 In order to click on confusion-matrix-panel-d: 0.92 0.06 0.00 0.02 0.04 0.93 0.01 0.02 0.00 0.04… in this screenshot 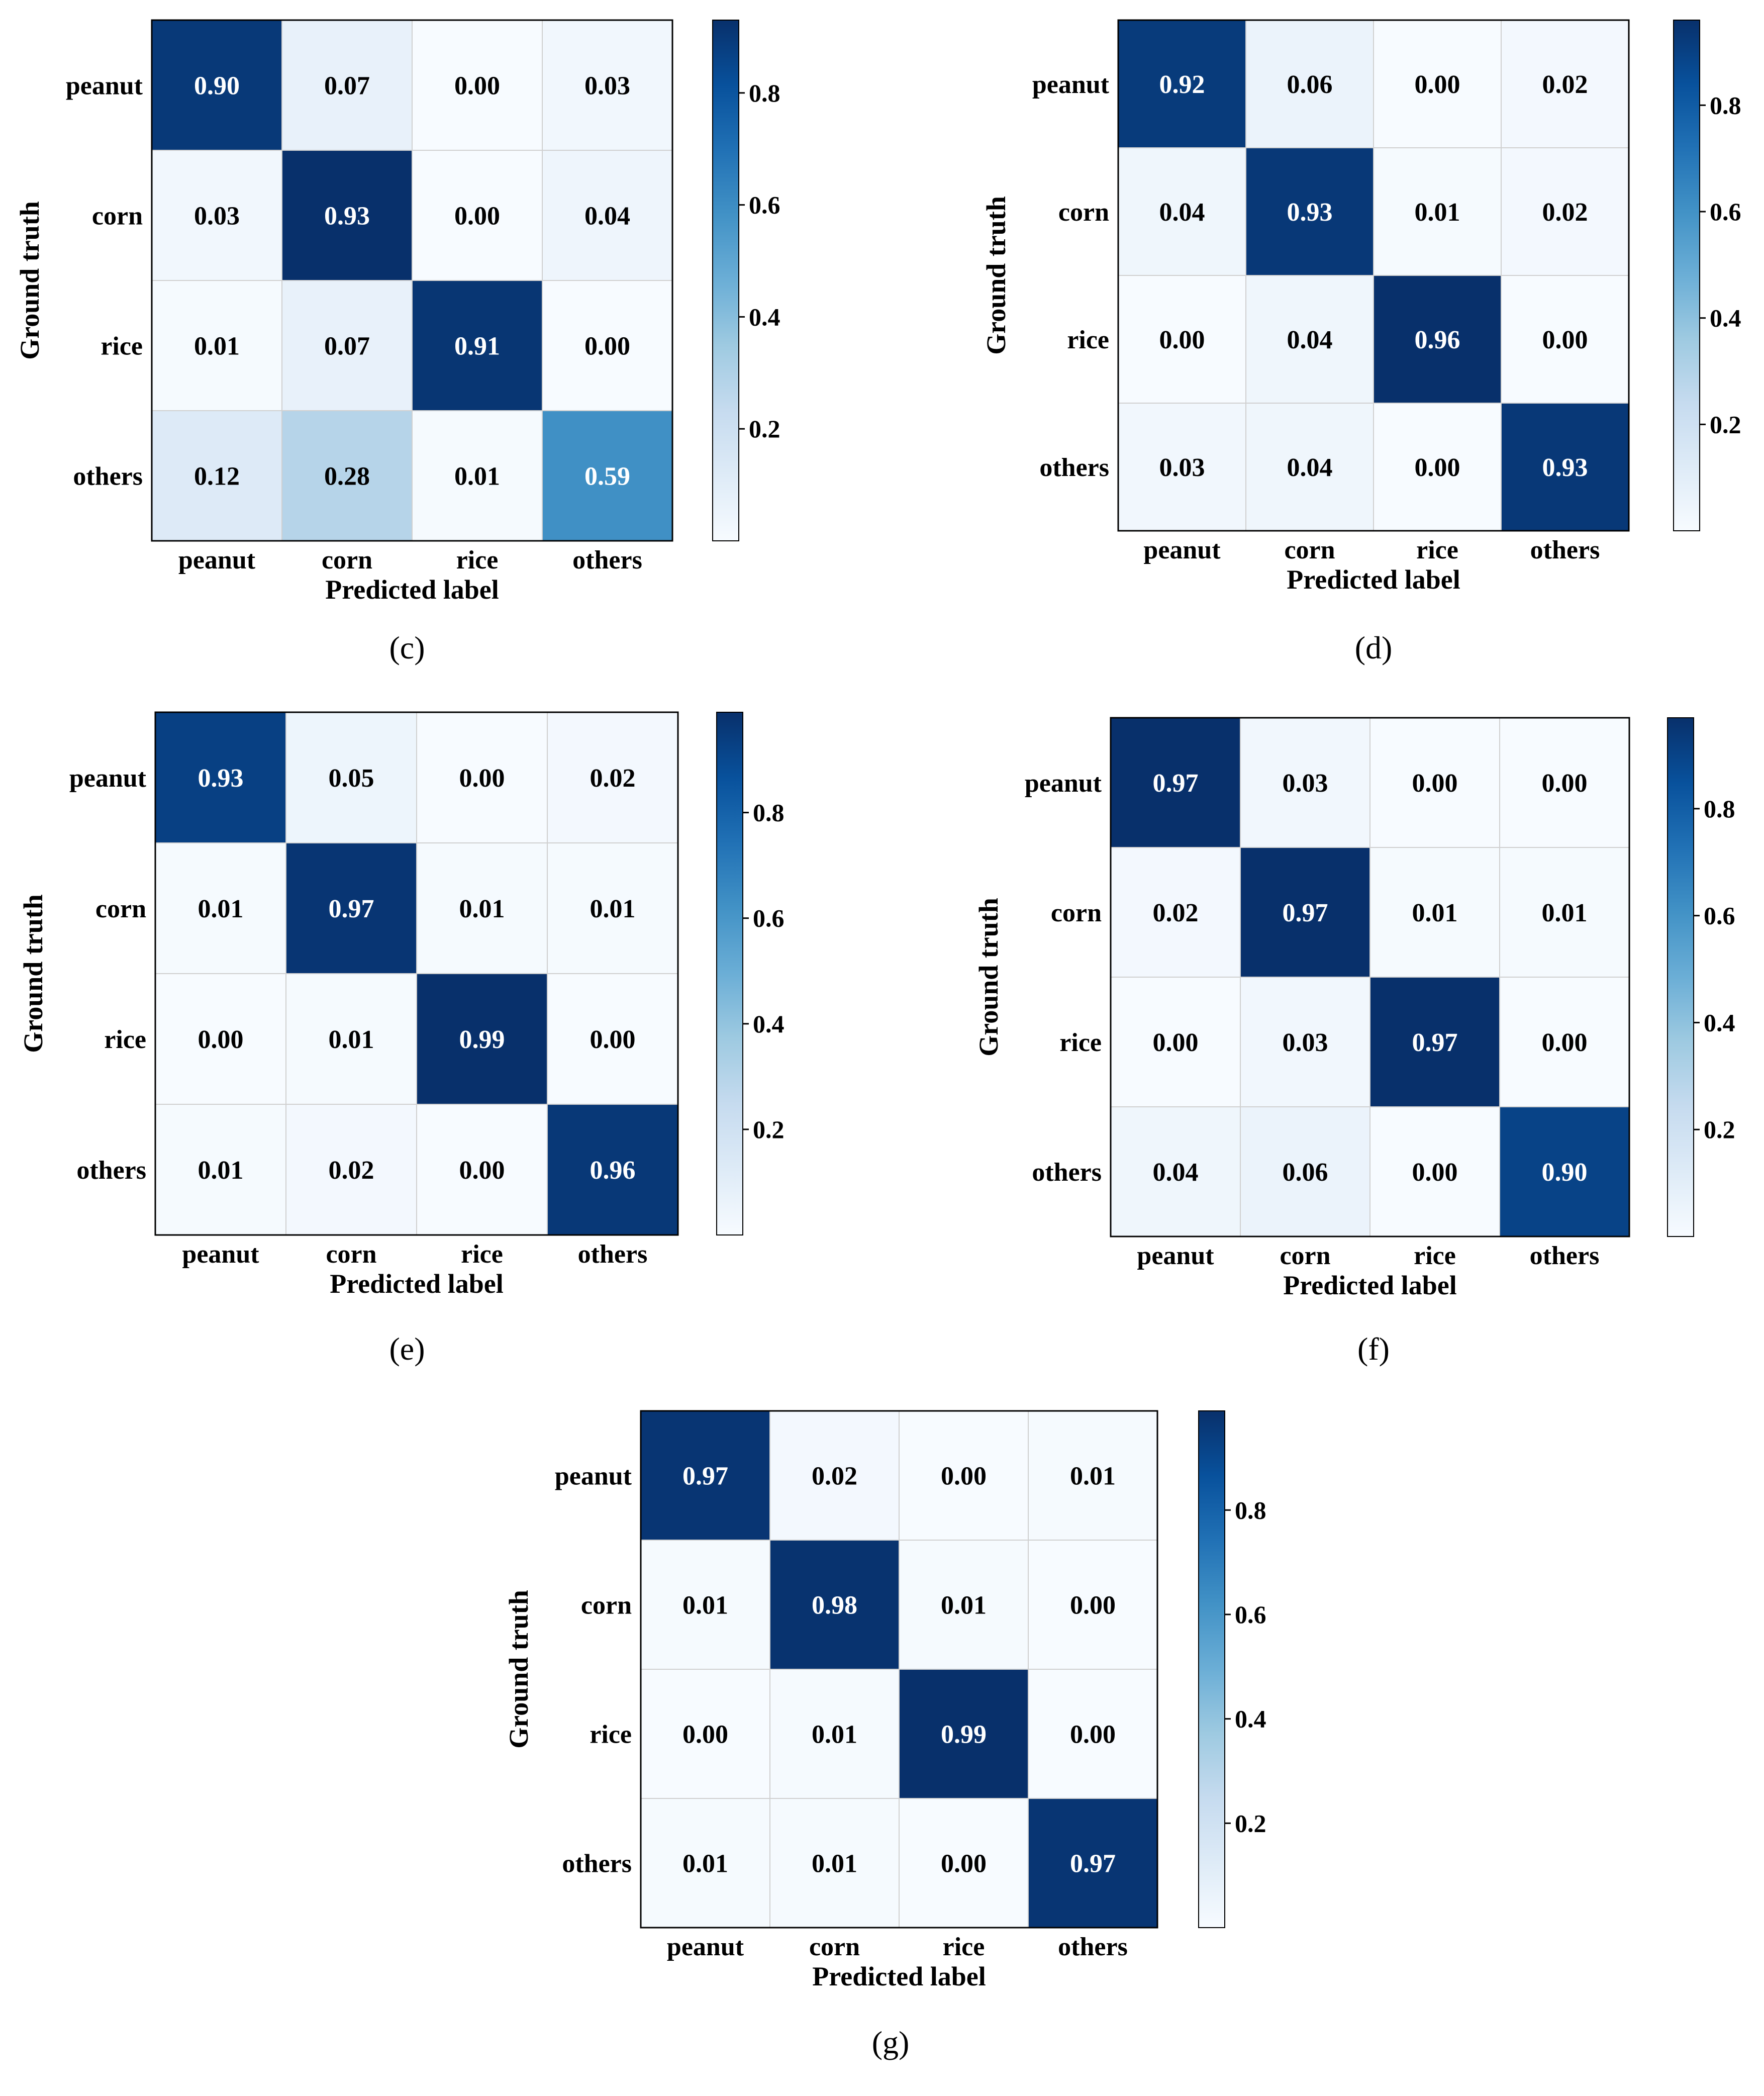, I will do `click(1361, 342)`.